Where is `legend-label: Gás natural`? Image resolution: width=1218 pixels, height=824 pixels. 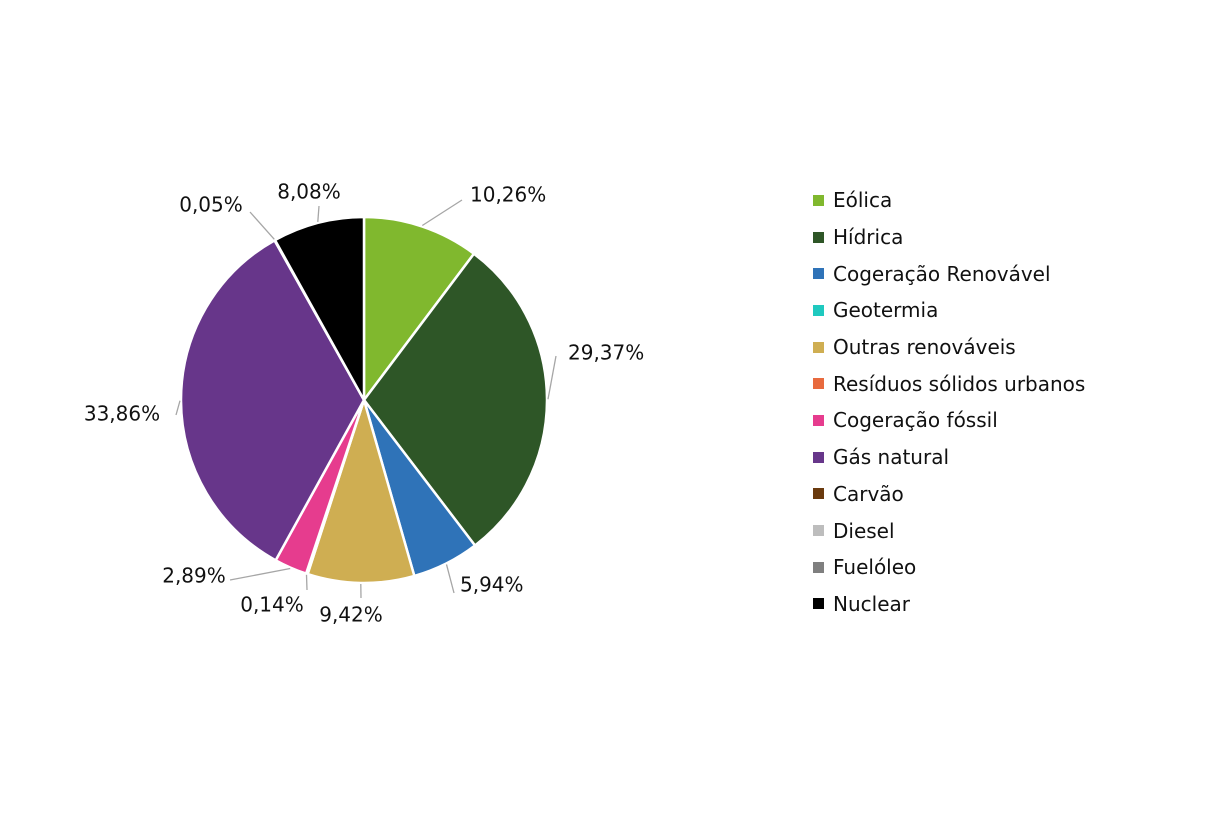
legend-label: Gás natural is located at coordinates (891, 457).